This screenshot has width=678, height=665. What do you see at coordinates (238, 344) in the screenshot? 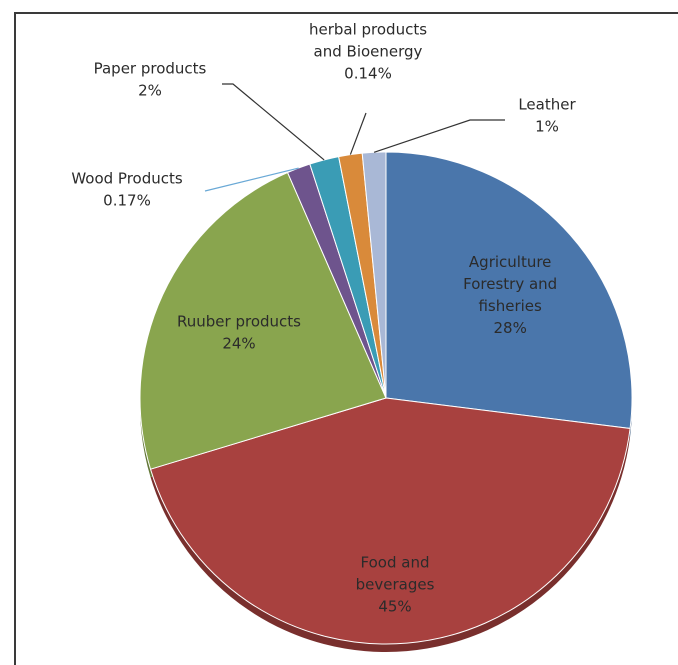
I see `slice-label: 24%` at bounding box center [238, 344].